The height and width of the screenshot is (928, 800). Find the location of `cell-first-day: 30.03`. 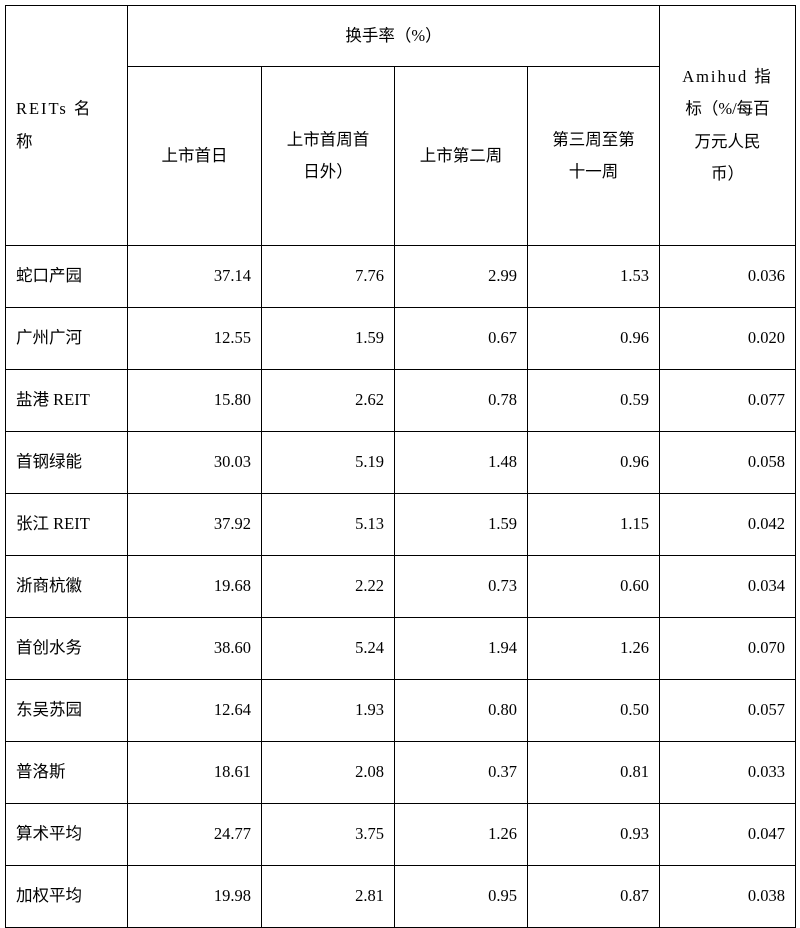

cell-first-day: 30.03 is located at coordinates (194, 462).